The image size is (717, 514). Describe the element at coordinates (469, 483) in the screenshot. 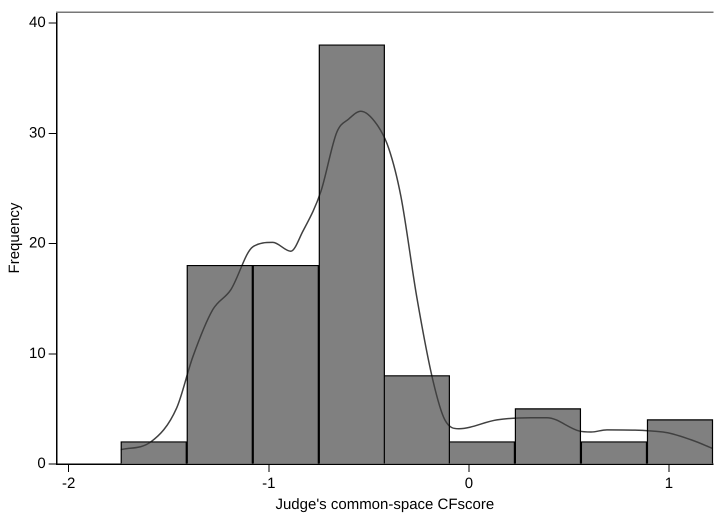

I see `x-tick-label: 0` at that location.